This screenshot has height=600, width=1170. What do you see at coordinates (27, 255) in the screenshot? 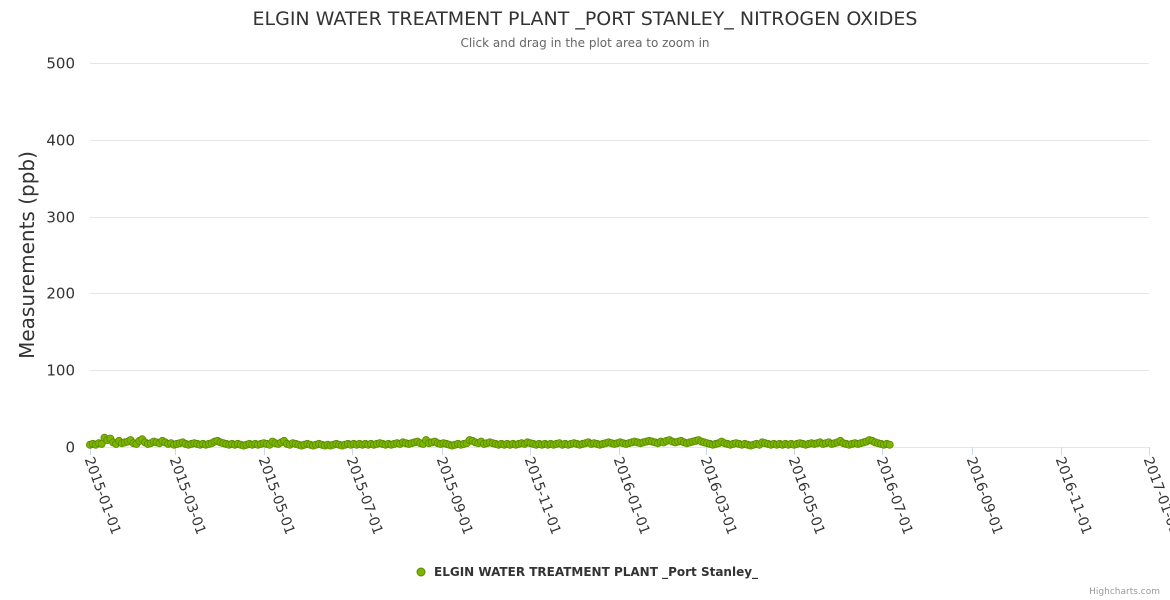
I see `y-axis-title: Measurements (ppb)` at bounding box center [27, 255].